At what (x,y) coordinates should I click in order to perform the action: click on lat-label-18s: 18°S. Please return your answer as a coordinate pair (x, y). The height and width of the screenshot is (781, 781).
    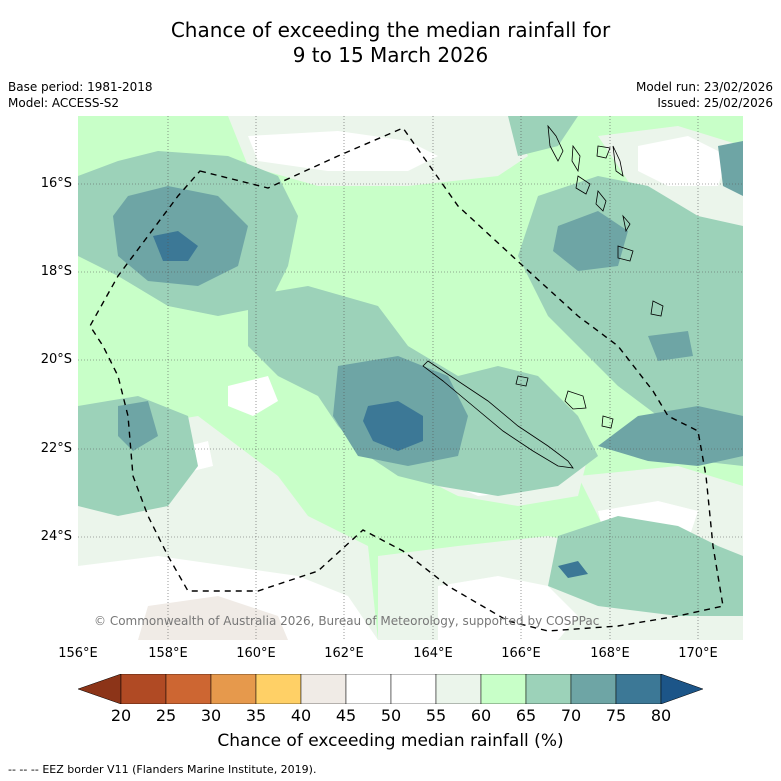
    Looking at the image, I should click on (56, 271).